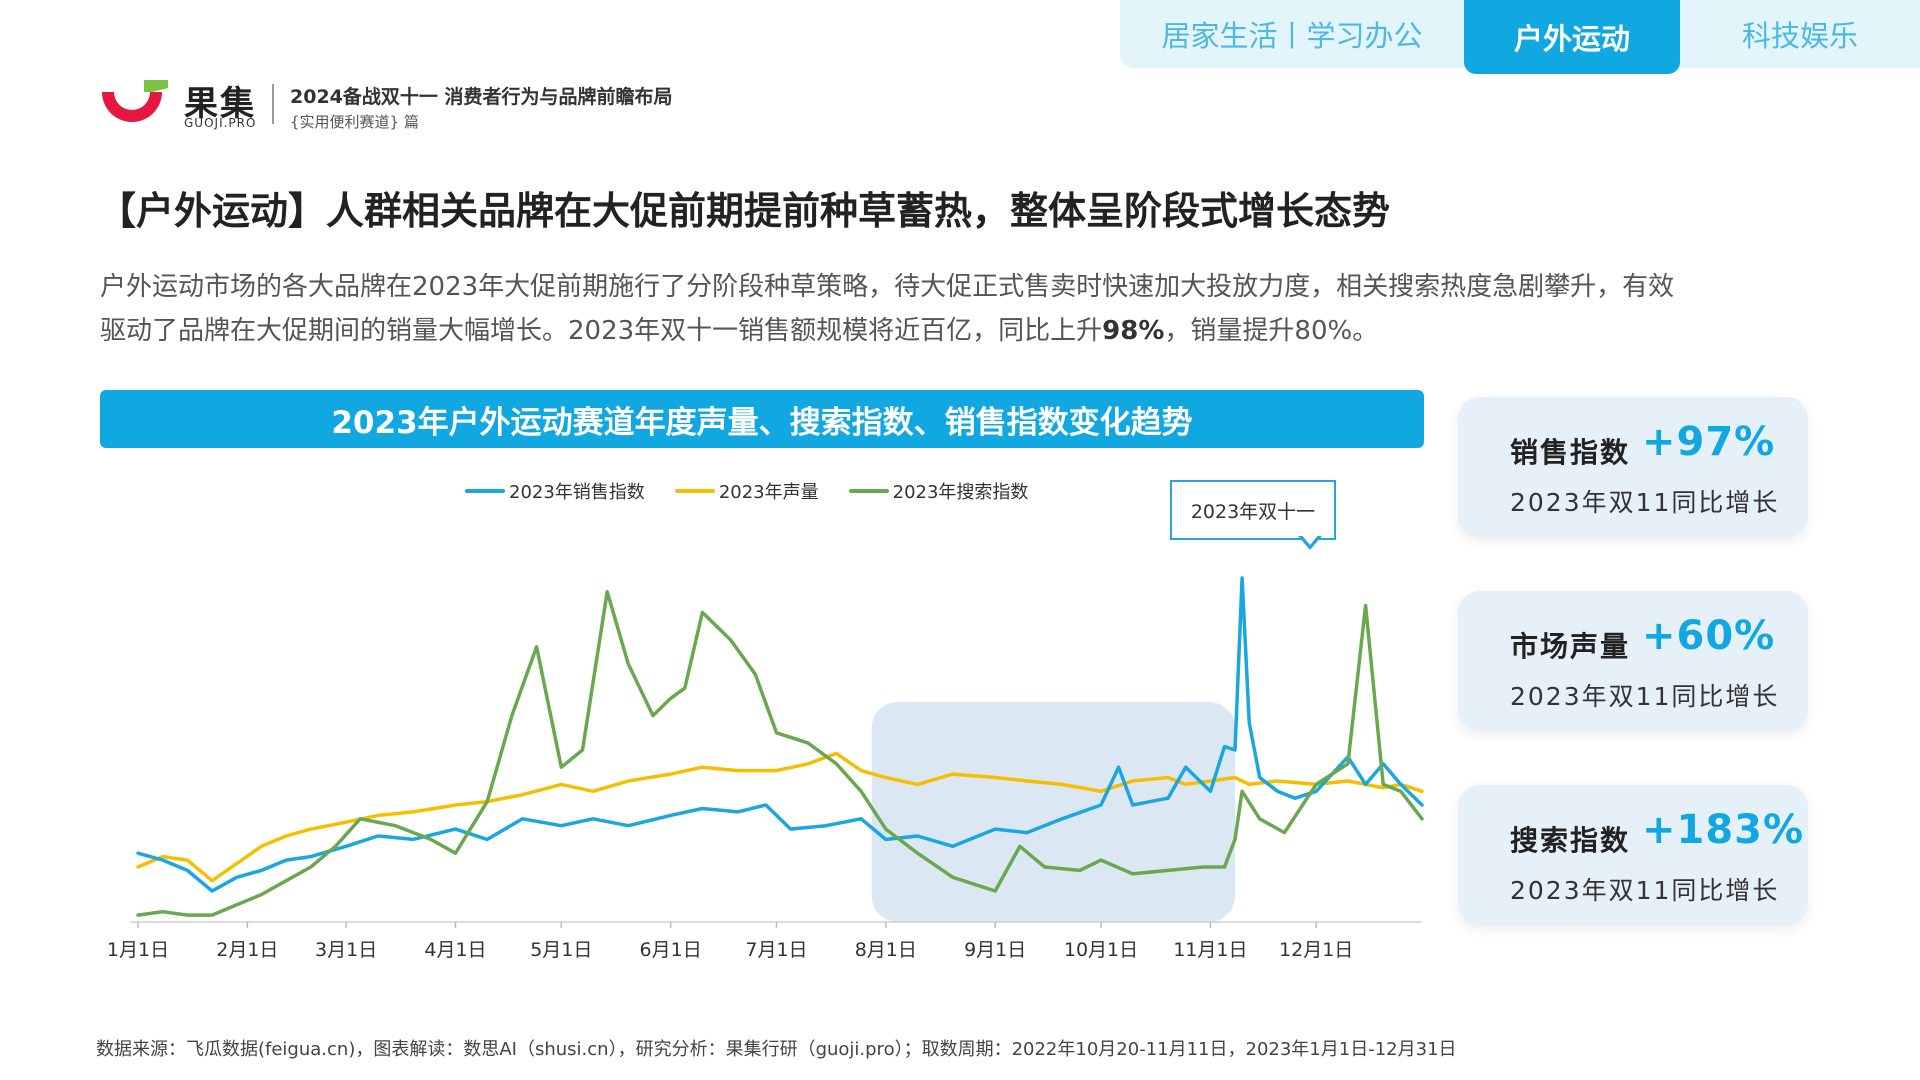  I want to click on body-line-2-a: 驱动了品牌在大促期间的销量大幅增长。2023年双十一销售额规模将近百亿，同比上升, so click(601, 331).